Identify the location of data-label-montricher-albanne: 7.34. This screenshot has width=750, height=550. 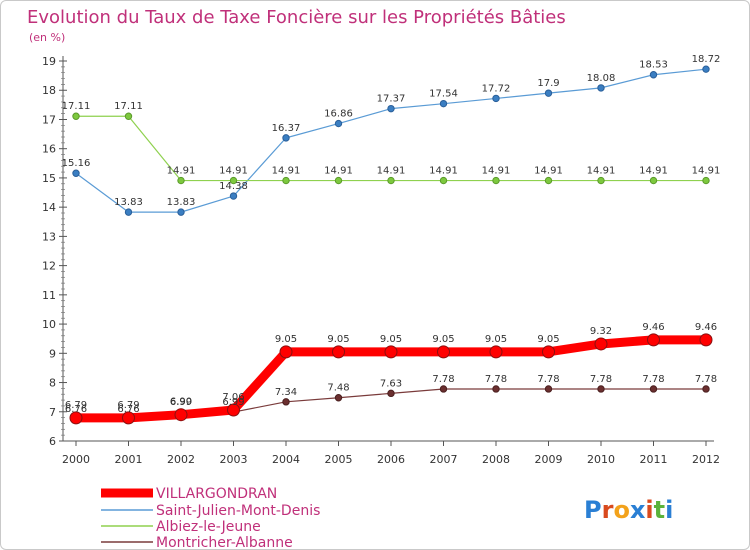
(286, 392).